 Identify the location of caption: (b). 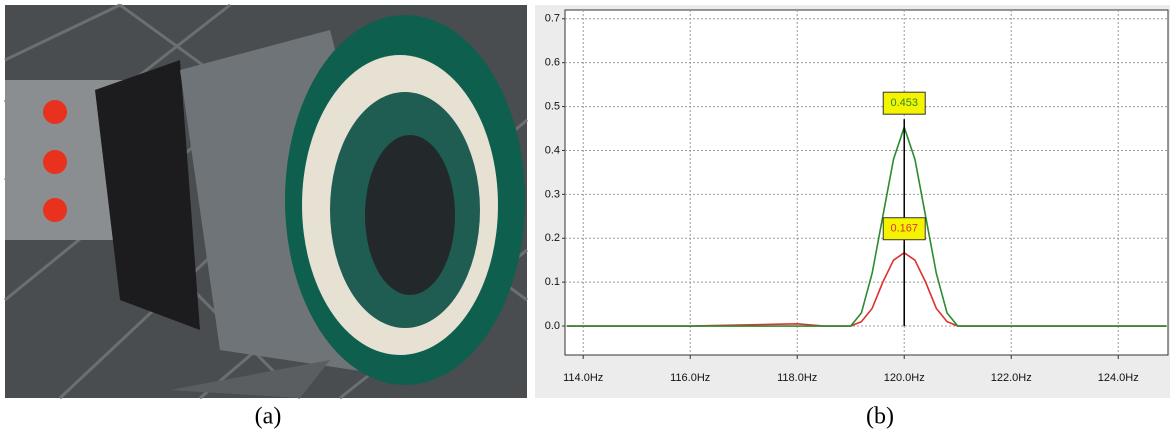
(880, 417).